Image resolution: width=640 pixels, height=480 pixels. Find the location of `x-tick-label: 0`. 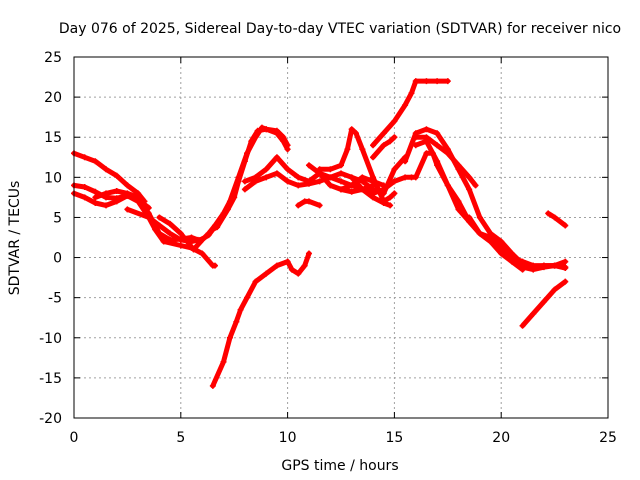

x-tick-label: 0 is located at coordinates (74, 438).